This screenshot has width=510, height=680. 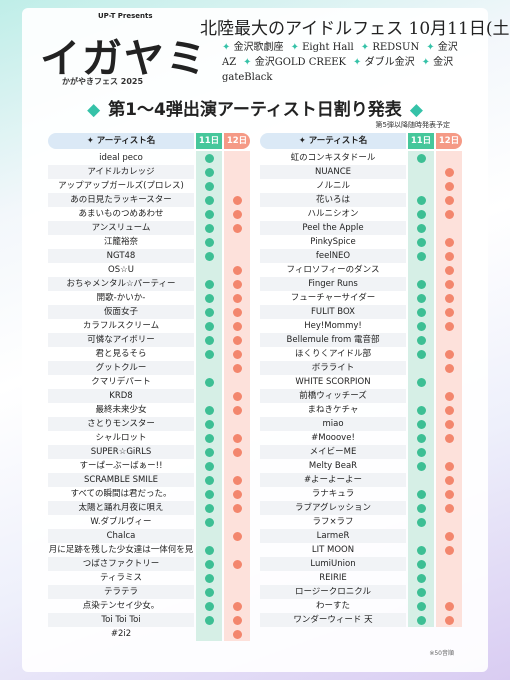 I want to click on artist-row: わーすた, so click(x=361, y=606).